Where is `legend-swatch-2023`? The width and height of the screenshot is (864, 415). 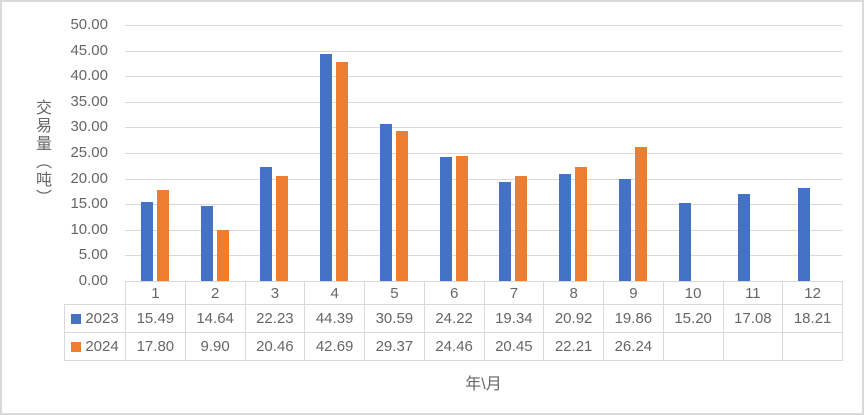
legend-swatch-2023 is located at coordinates (76, 318).